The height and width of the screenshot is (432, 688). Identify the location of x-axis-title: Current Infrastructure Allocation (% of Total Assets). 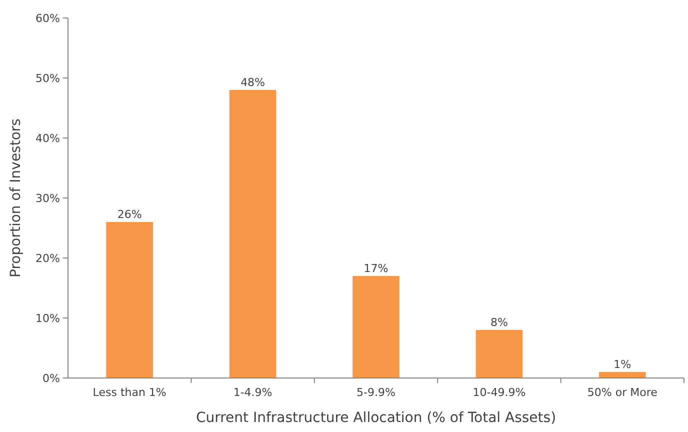
(376, 418).